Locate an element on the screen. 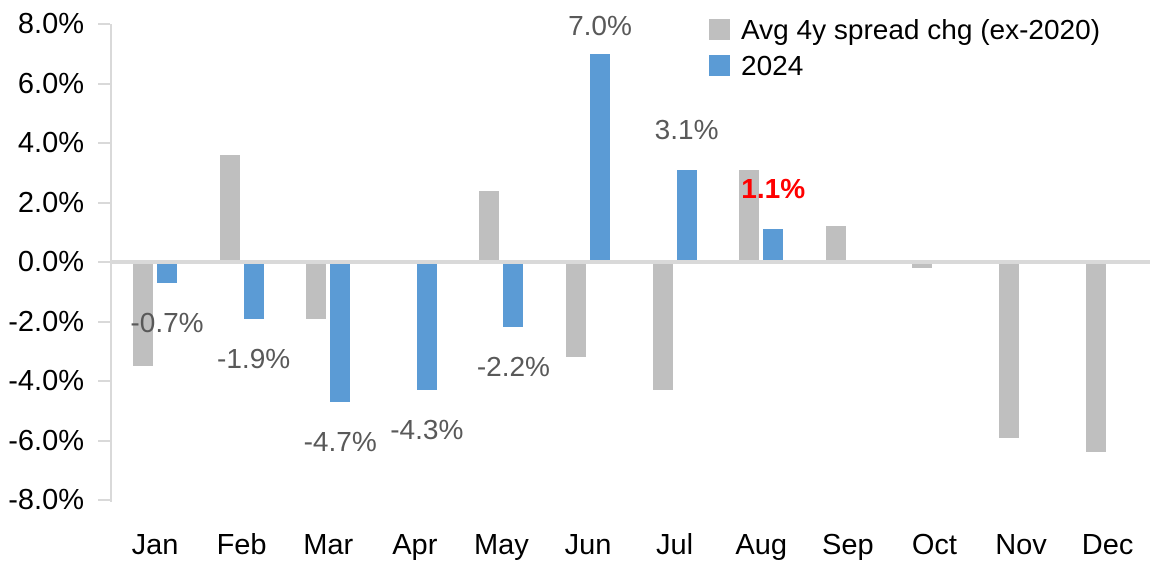 The width and height of the screenshot is (1152, 570). bar-avg-nov is located at coordinates (1009, 350).